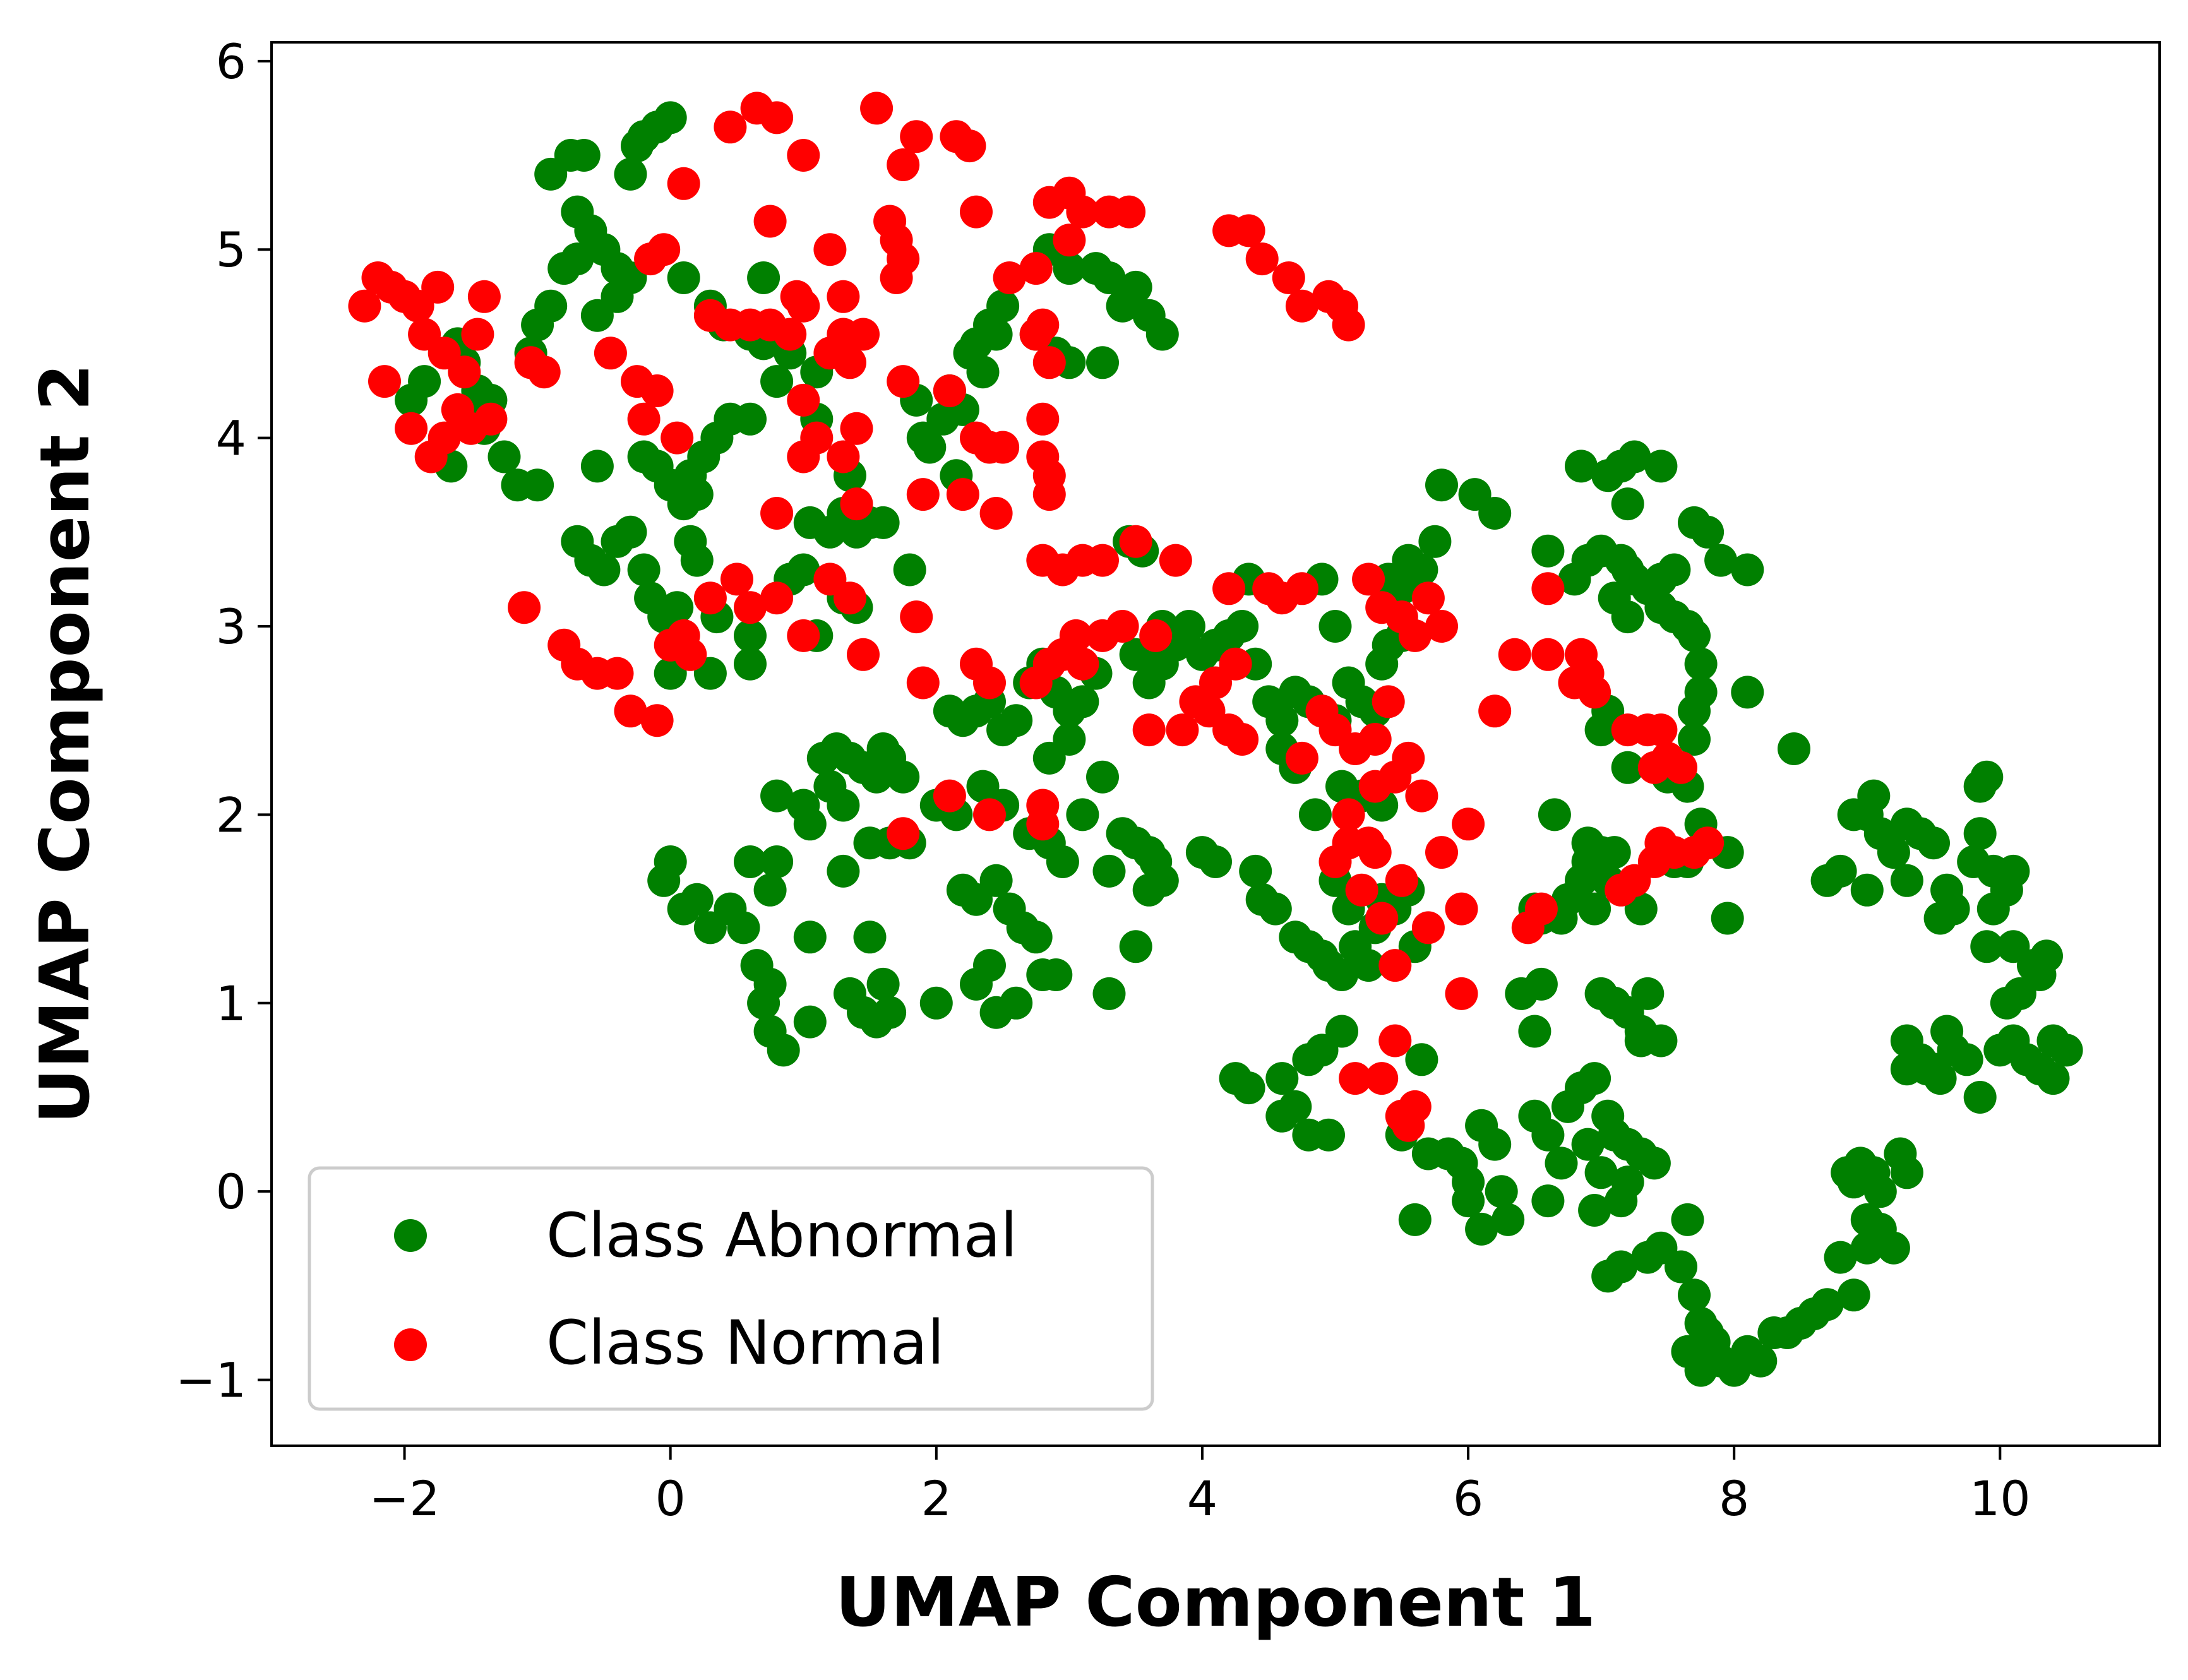 This screenshot has height=1680, width=2188. I want to click on legend-marker-abnormal, so click(410, 1235).